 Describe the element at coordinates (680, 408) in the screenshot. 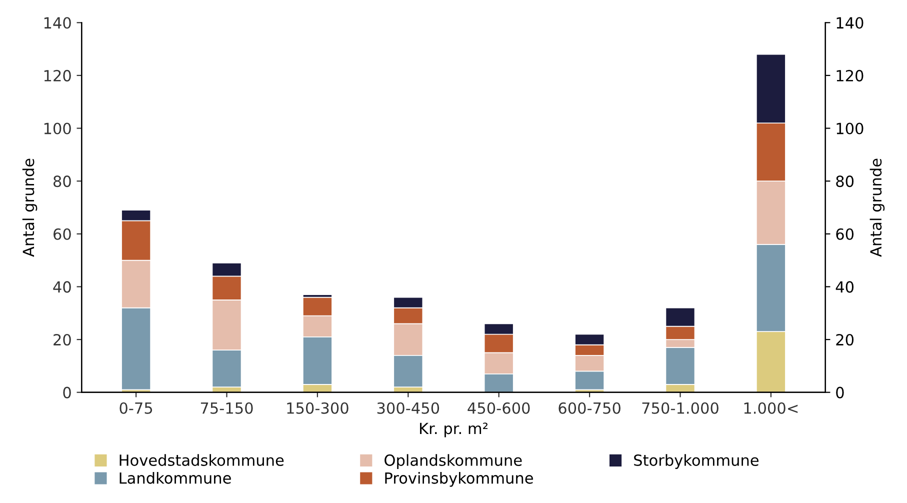

I see `x-tick-label: 750-1.000` at that location.